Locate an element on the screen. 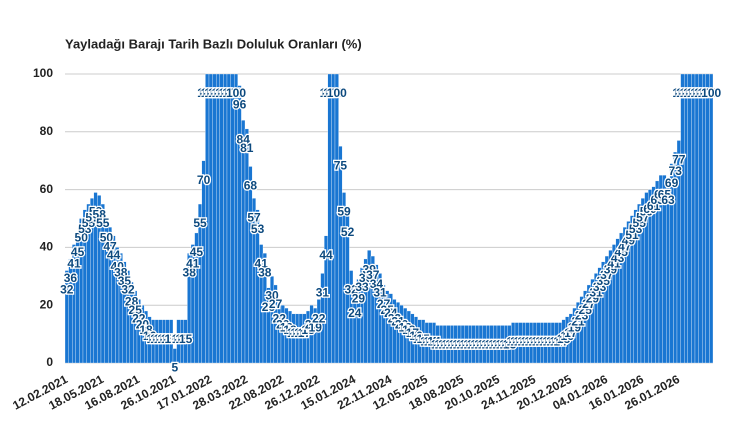  data-label: 24 is located at coordinates (355, 313).